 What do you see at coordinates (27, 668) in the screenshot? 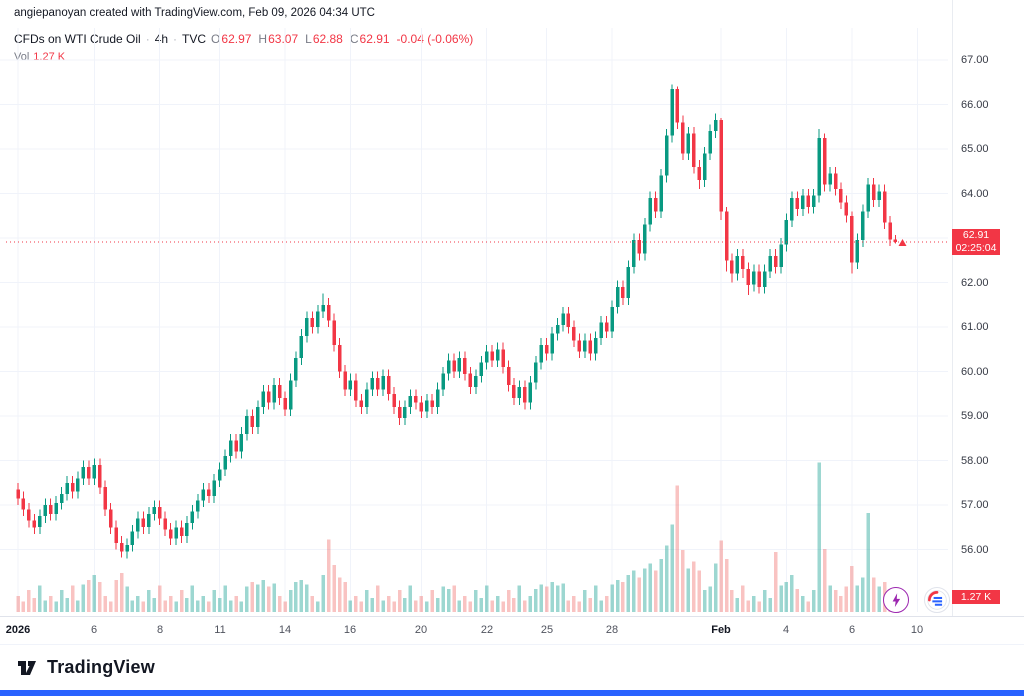
I see `tradingview-logo-icon` at bounding box center [27, 668].